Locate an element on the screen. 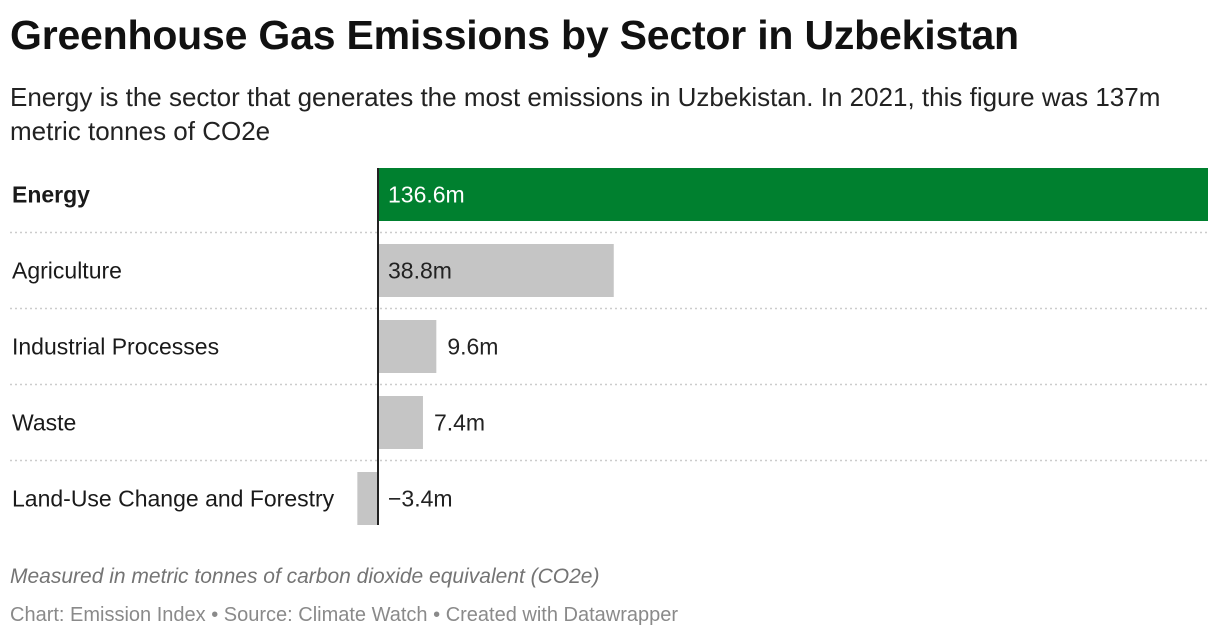 Image resolution: width=1220 pixels, height=640 pixels. value-label: −3.4m is located at coordinates (420, 499).